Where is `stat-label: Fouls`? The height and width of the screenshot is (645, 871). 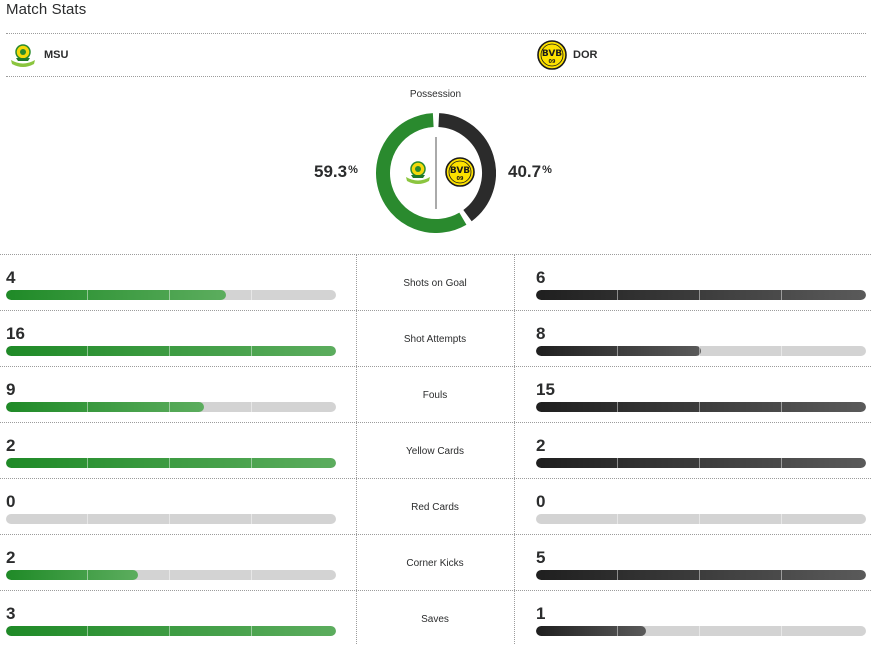 stat-label: Fouls is located at coordinates (435, 395).